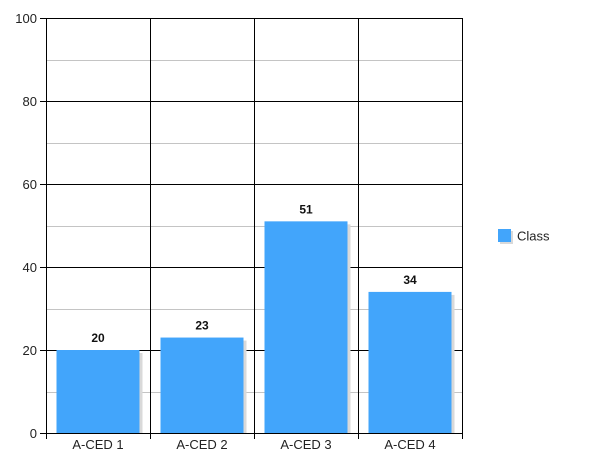 This screenshot has height=468, width=600. I want to click on y-tick-label: 60, so click(30, 184).